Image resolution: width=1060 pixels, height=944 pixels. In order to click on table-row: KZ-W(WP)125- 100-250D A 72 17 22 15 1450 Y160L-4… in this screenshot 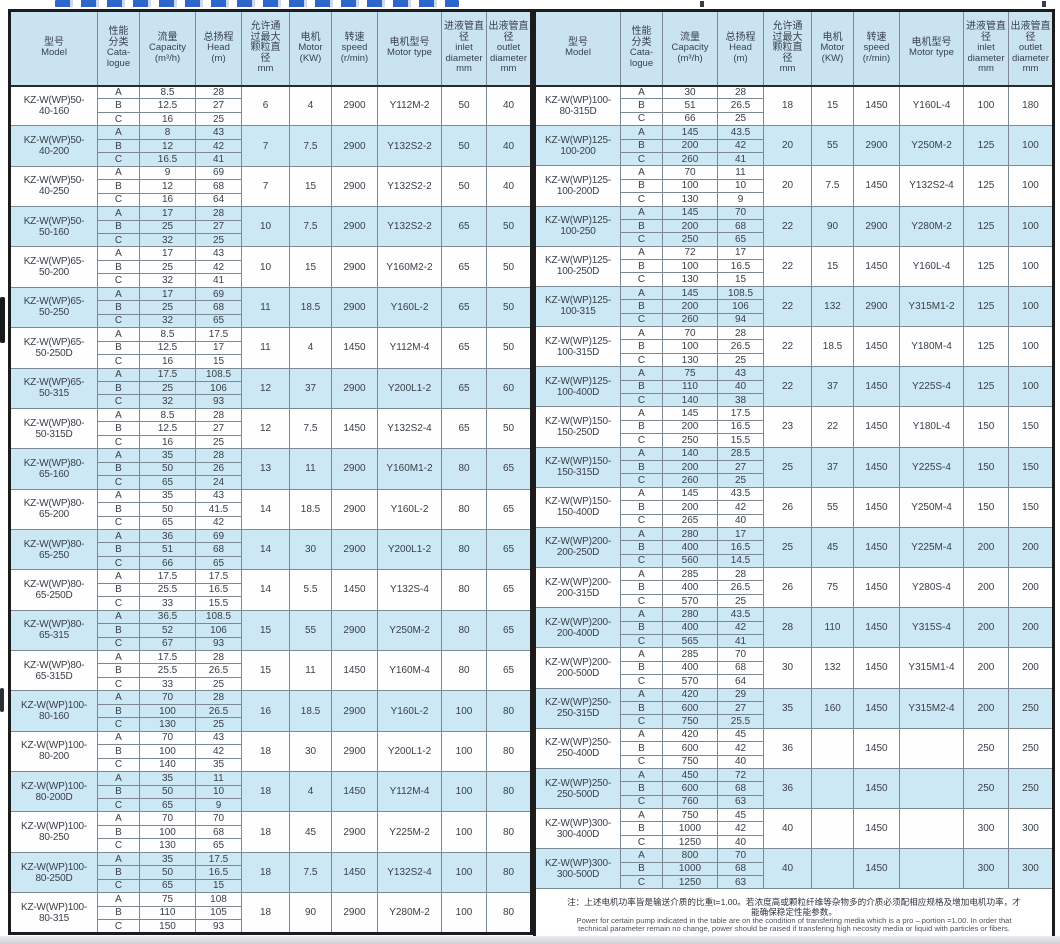, I will do `click(794, 266)`.